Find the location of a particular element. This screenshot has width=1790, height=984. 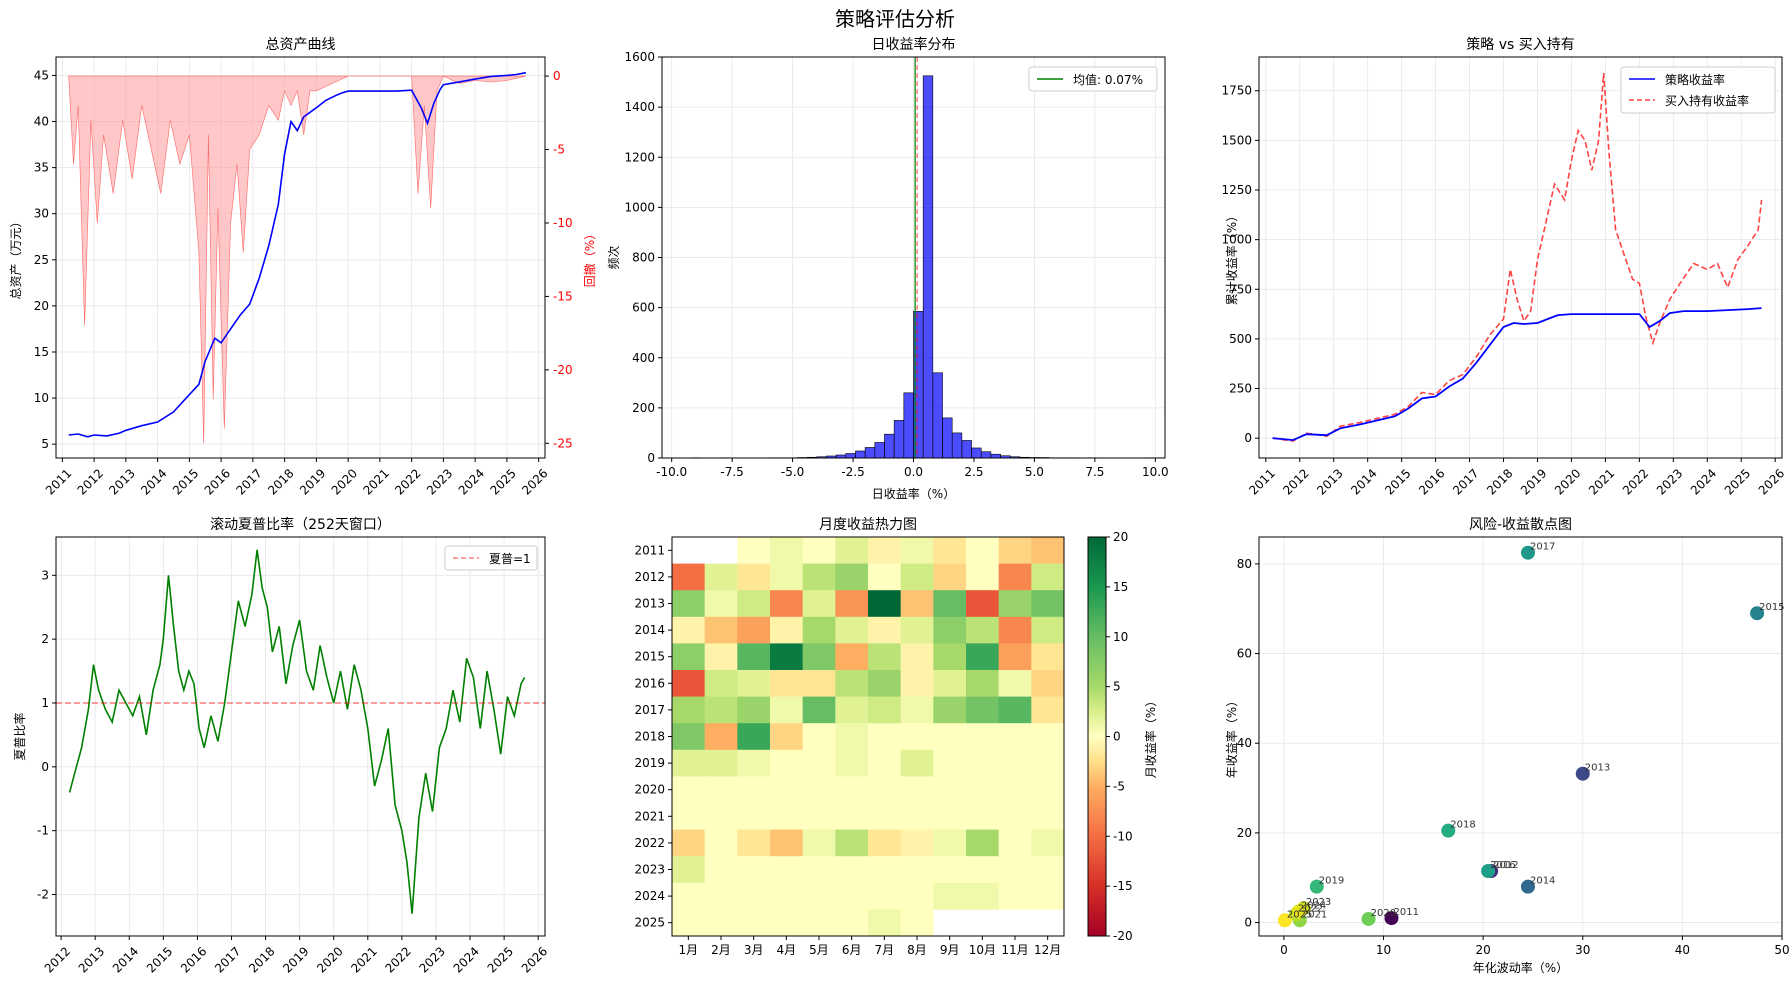

sharpe-legend-label: 夏普=1 is located at coordinates (510, 559).